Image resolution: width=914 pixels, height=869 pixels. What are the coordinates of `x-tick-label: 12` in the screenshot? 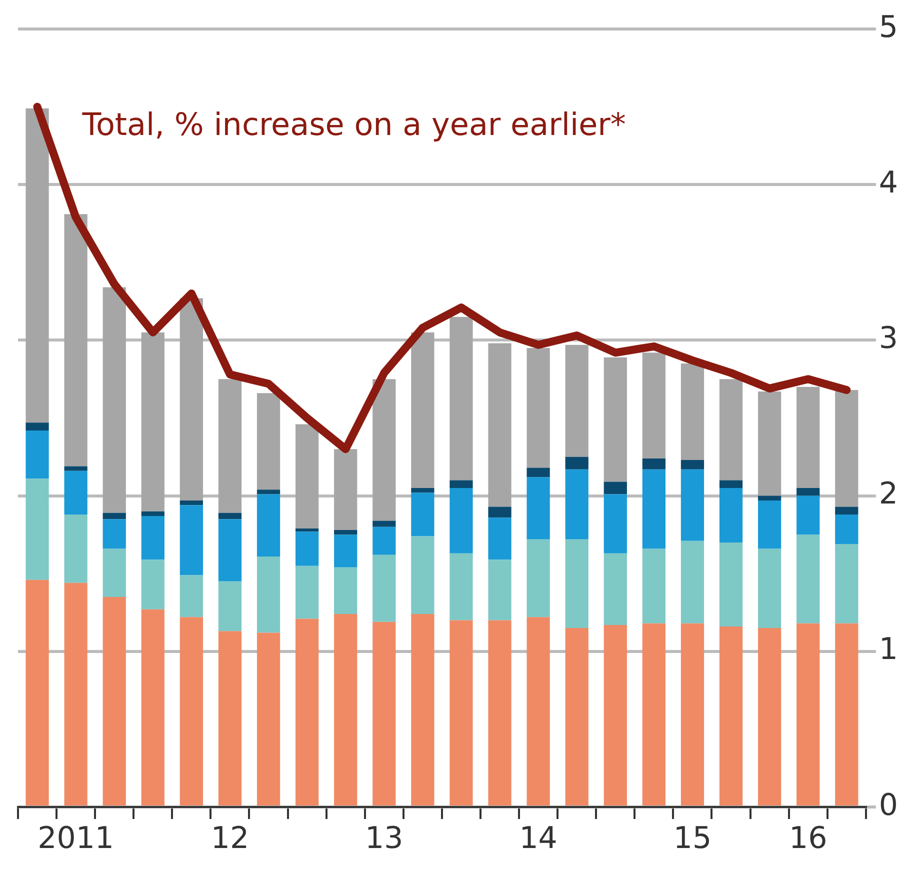 It's located at (230, 838).